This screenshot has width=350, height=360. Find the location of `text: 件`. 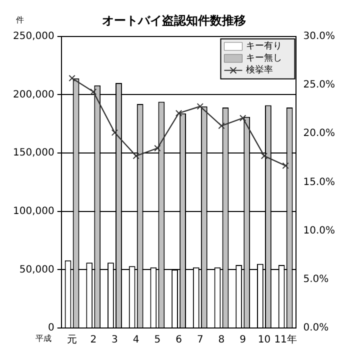

text: 件 is located at coordinates (20, 19).